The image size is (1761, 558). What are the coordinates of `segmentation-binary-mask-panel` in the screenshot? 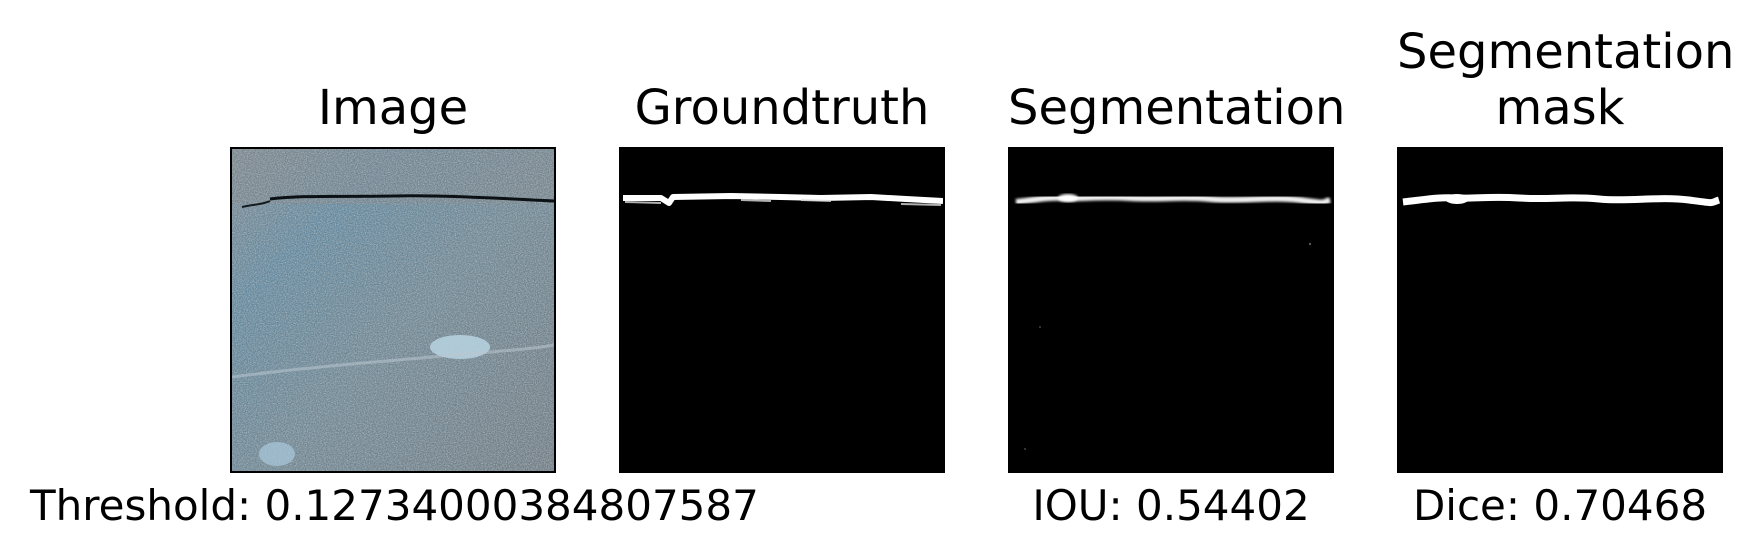 It's located at (1560, 310).